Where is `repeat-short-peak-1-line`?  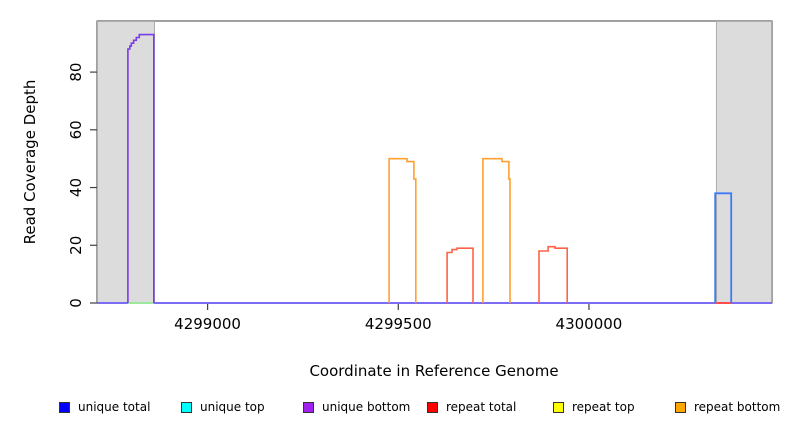 repeat-short-peak-1-line is located at coordinates (460, 275).